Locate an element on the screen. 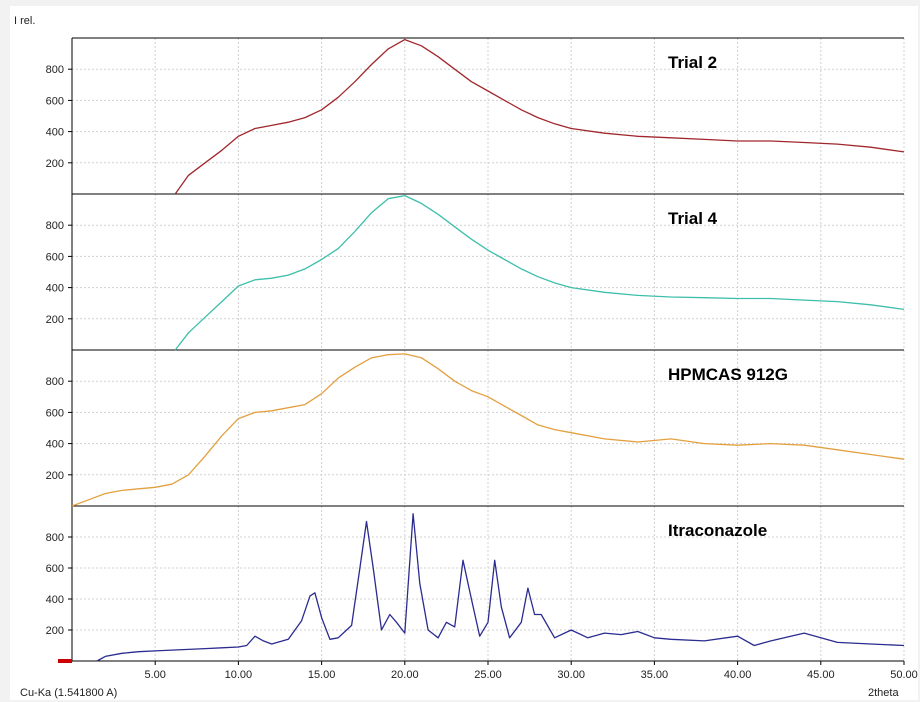  series-label: HPMCAS 912G is located at coordinates (728, 374).